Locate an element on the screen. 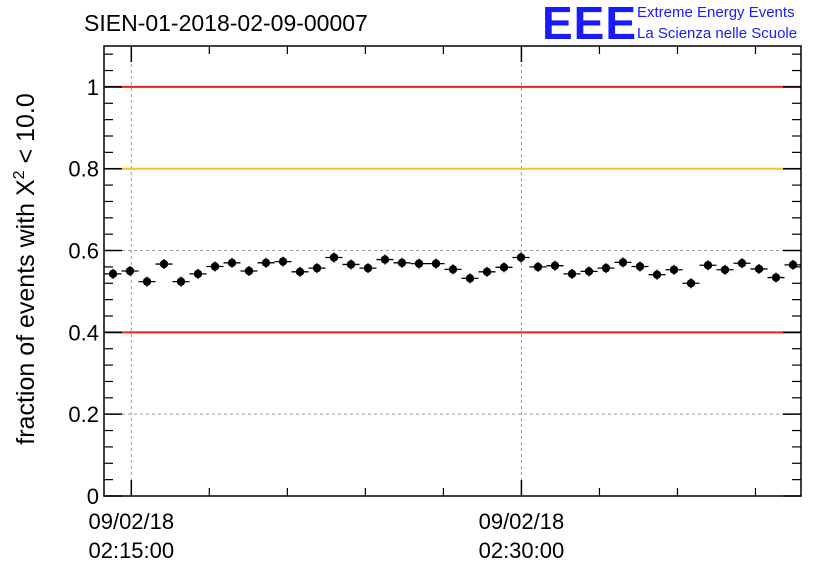 The image size is (836, 572). y-axis-title-symbol: X is located at coordinates (26, 187).